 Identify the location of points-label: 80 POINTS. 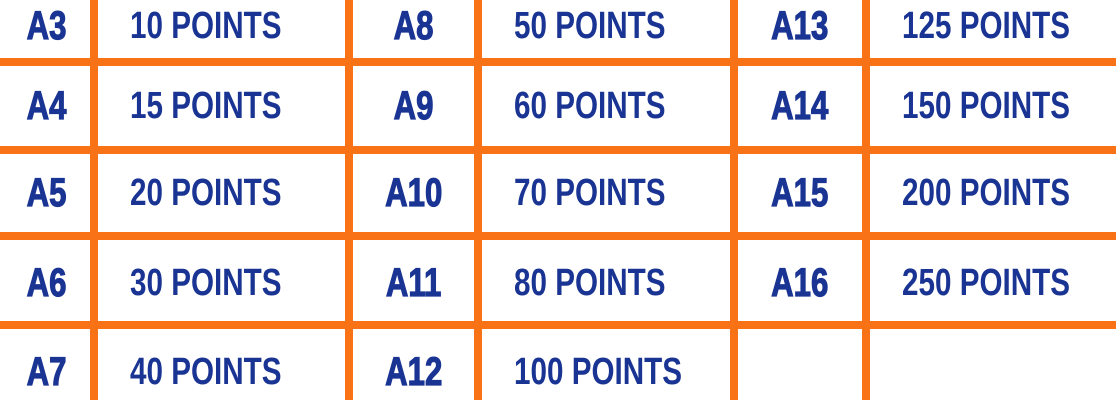
(590, 283).